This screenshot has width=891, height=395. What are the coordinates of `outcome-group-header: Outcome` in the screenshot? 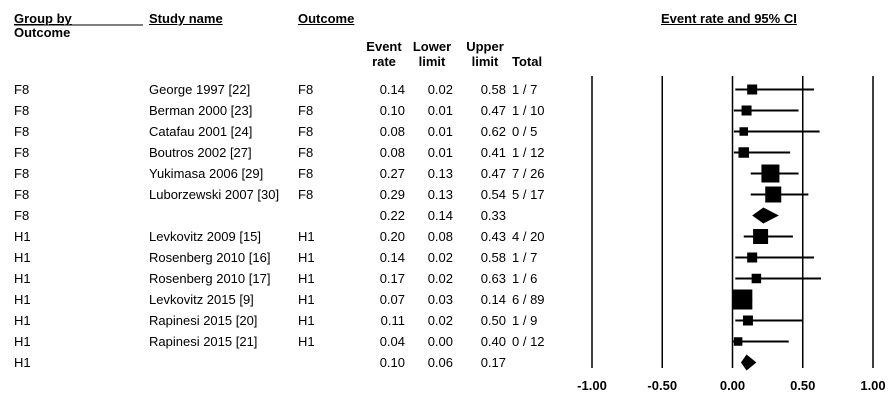 It's located at (42, 32).